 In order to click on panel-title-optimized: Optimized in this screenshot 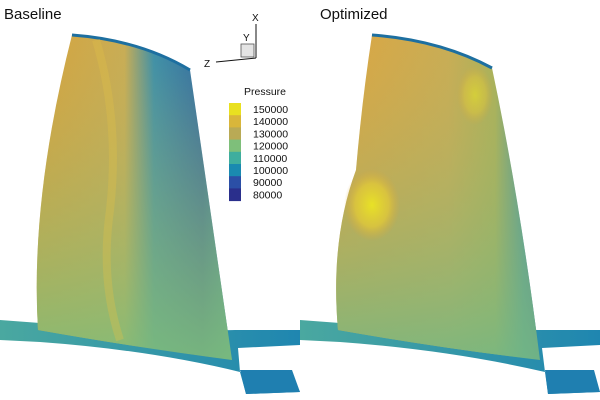, I will do `click(354, 14)`.